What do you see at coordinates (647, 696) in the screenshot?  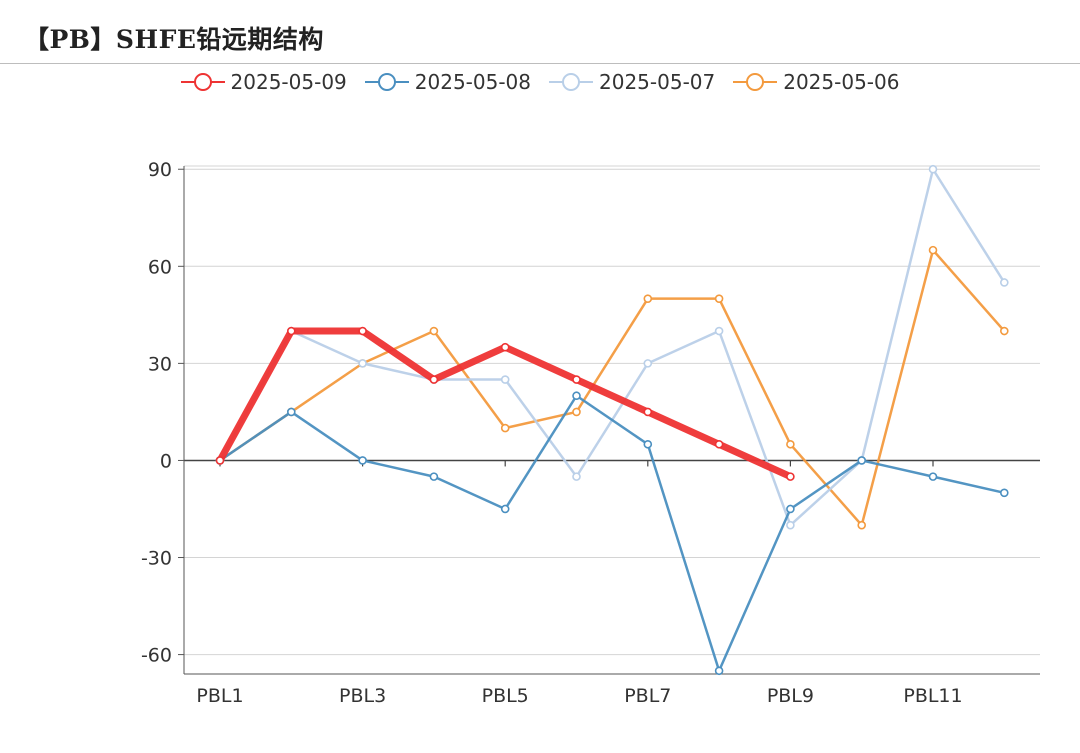 I see `x-tick-label-3: PBL7` at bounding box center [647, 696].